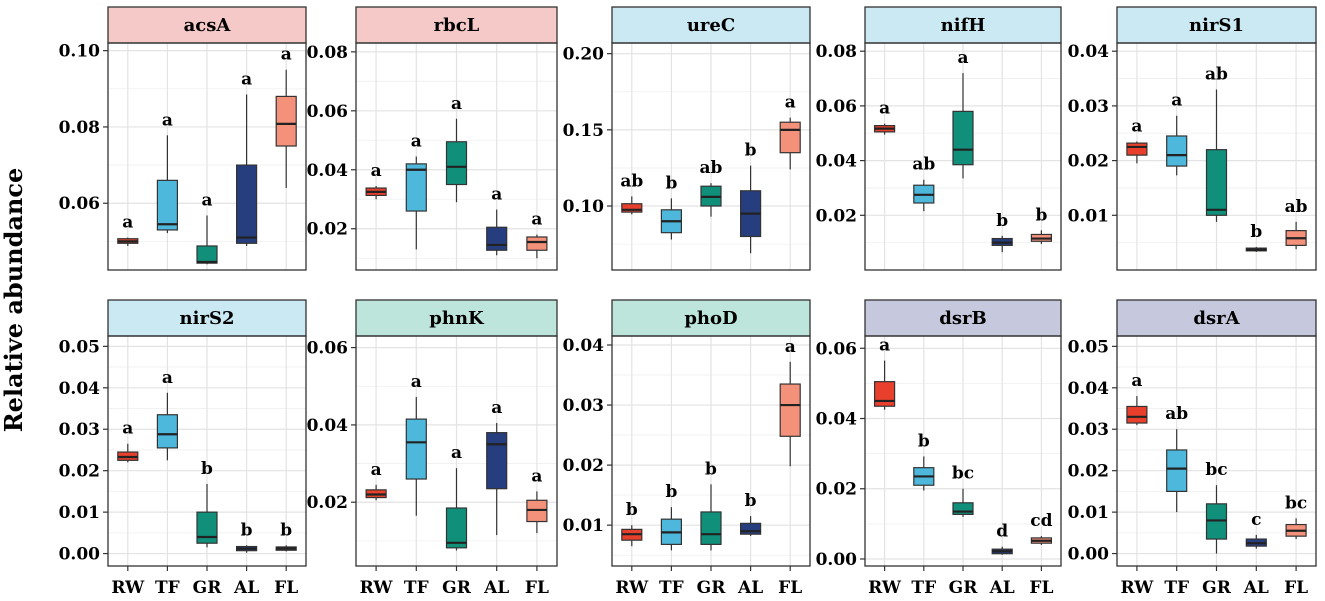 The width and height of the screenshot is (1325, 601). What do you see at coordinates (1216, 318) in the screenshot?
I see `strip-dsrA` at bounding box center [1216, 318].